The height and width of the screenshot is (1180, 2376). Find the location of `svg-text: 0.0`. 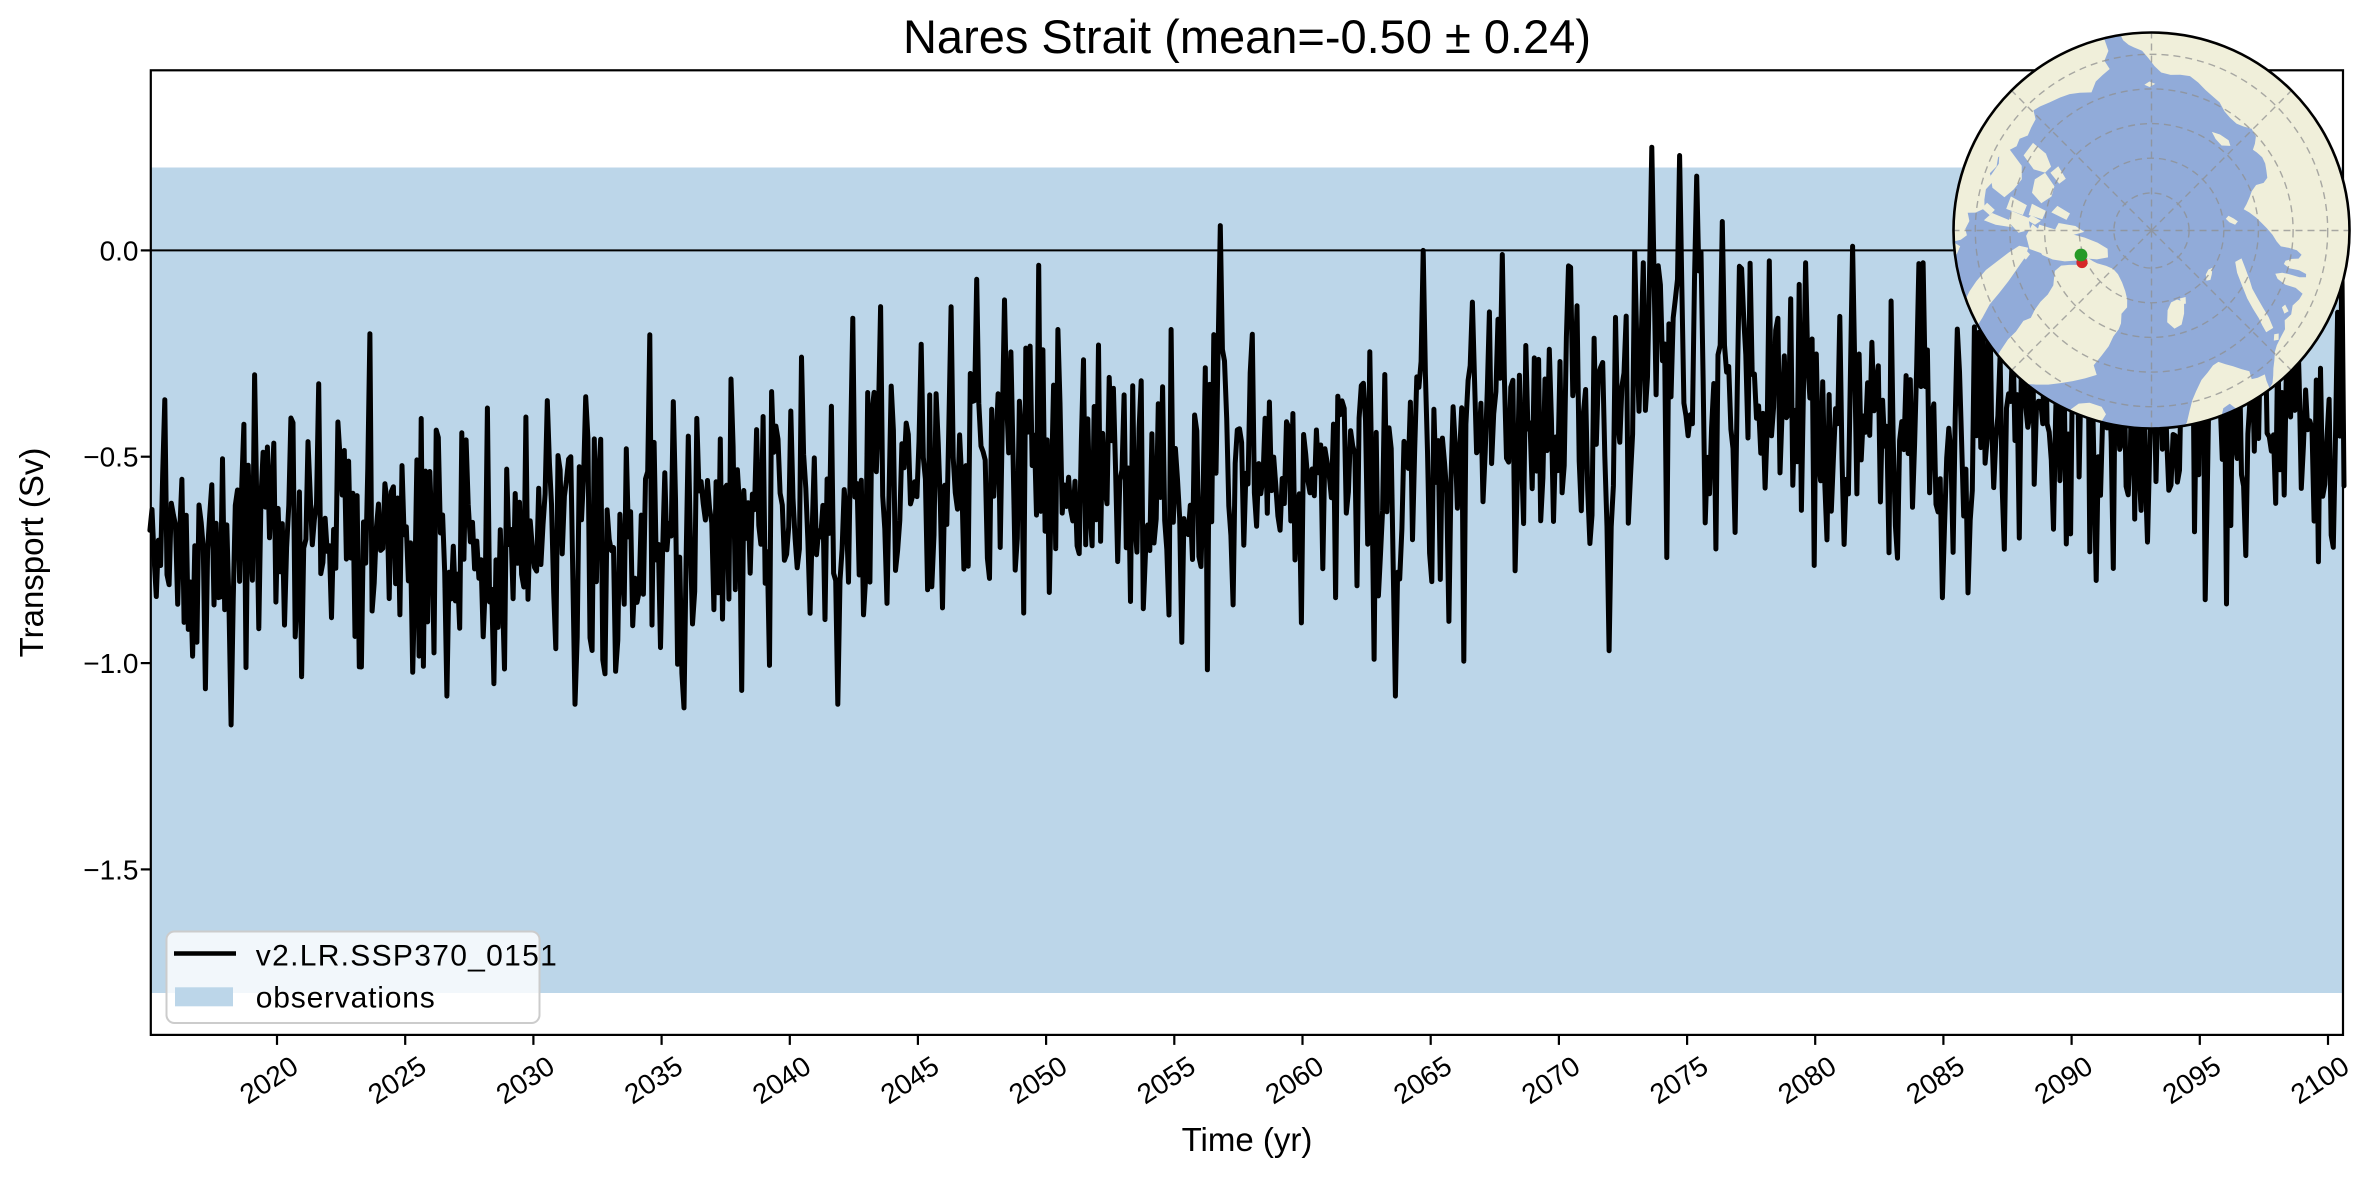

svg-text: 0.0 is located at coordinates (119, 250).